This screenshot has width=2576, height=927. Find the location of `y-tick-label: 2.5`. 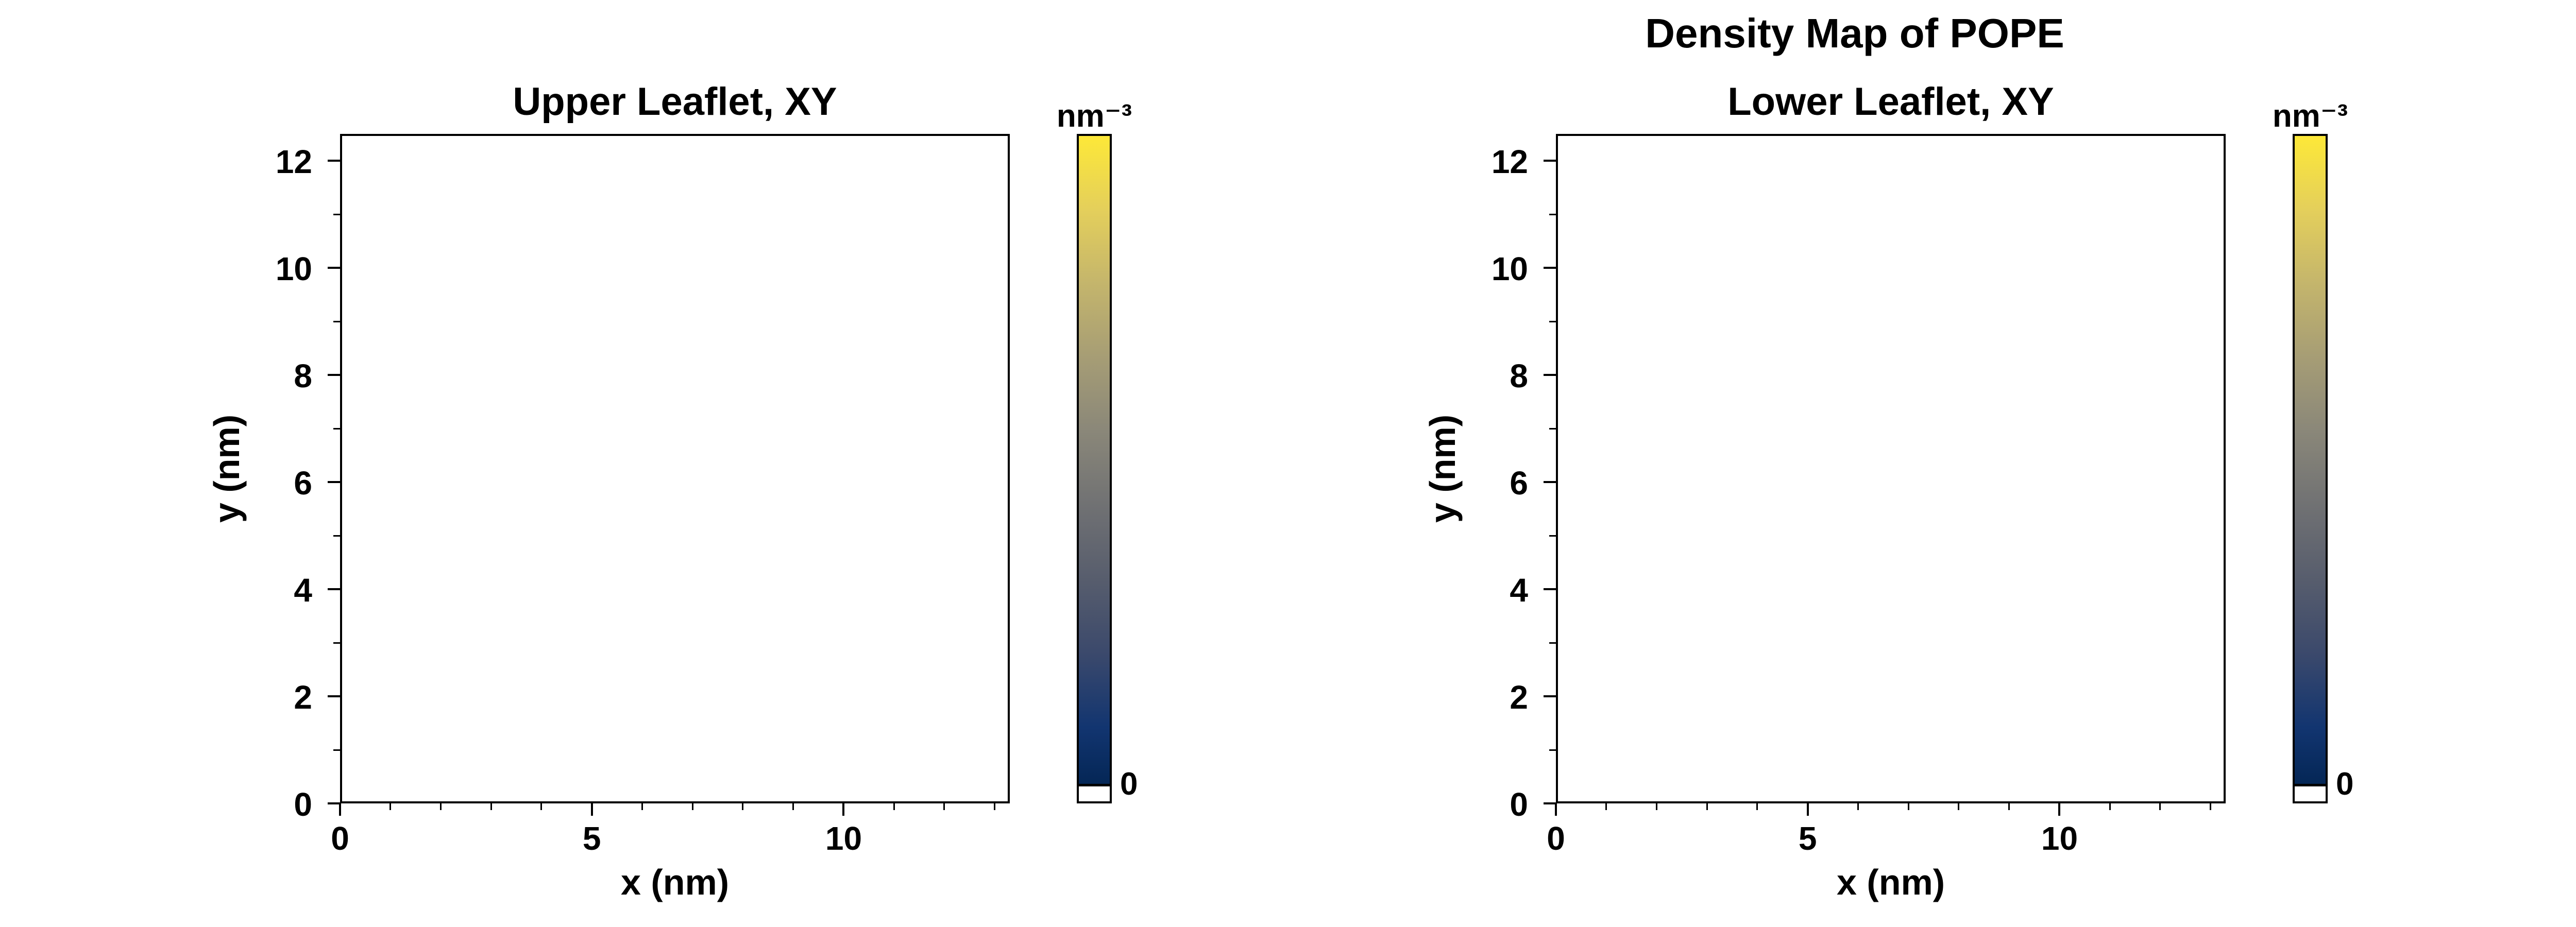

y-tick-label: 2.5 is located at coordinates (2567, 335).